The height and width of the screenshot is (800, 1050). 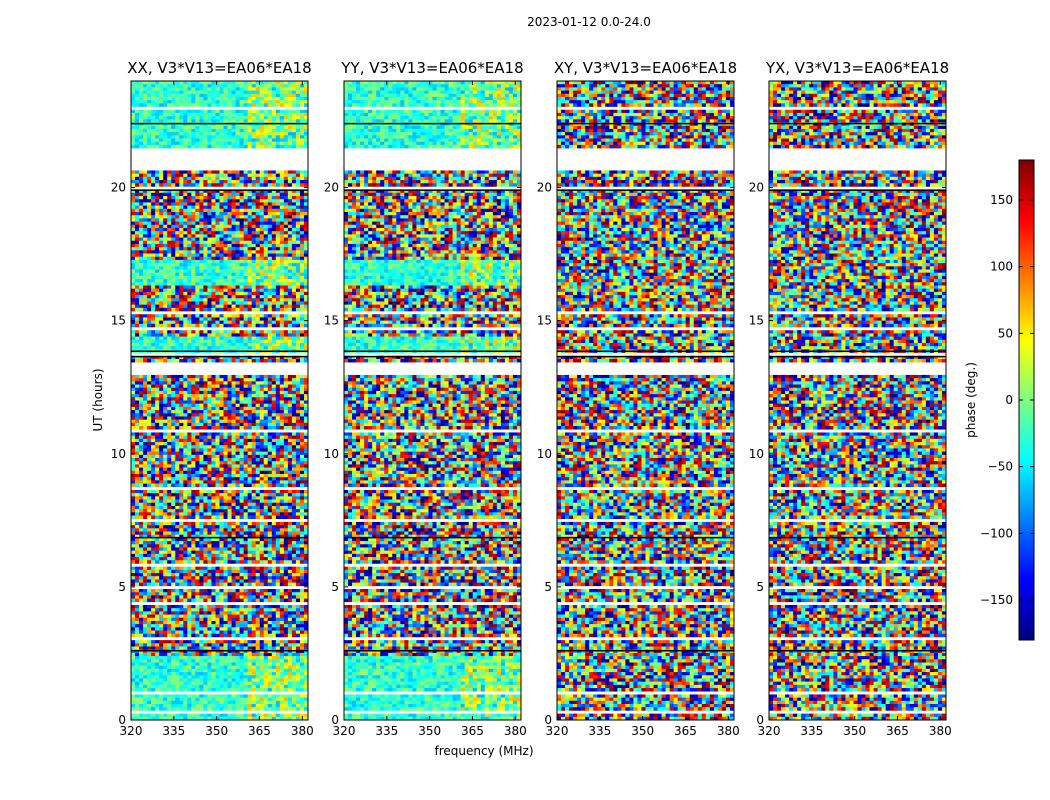 I want to click on colorbar-tick-label: −150, so click(x=996, y=600).